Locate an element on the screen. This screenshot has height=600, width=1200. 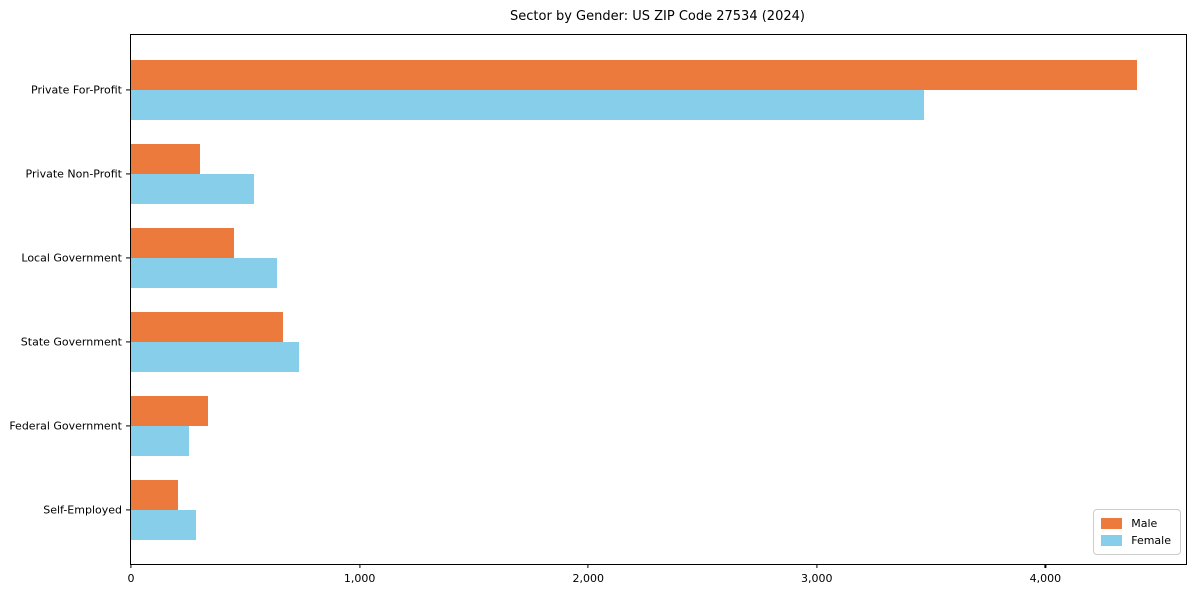
y-axis-label: Private For-Profit is located at coordinates (76, 89).